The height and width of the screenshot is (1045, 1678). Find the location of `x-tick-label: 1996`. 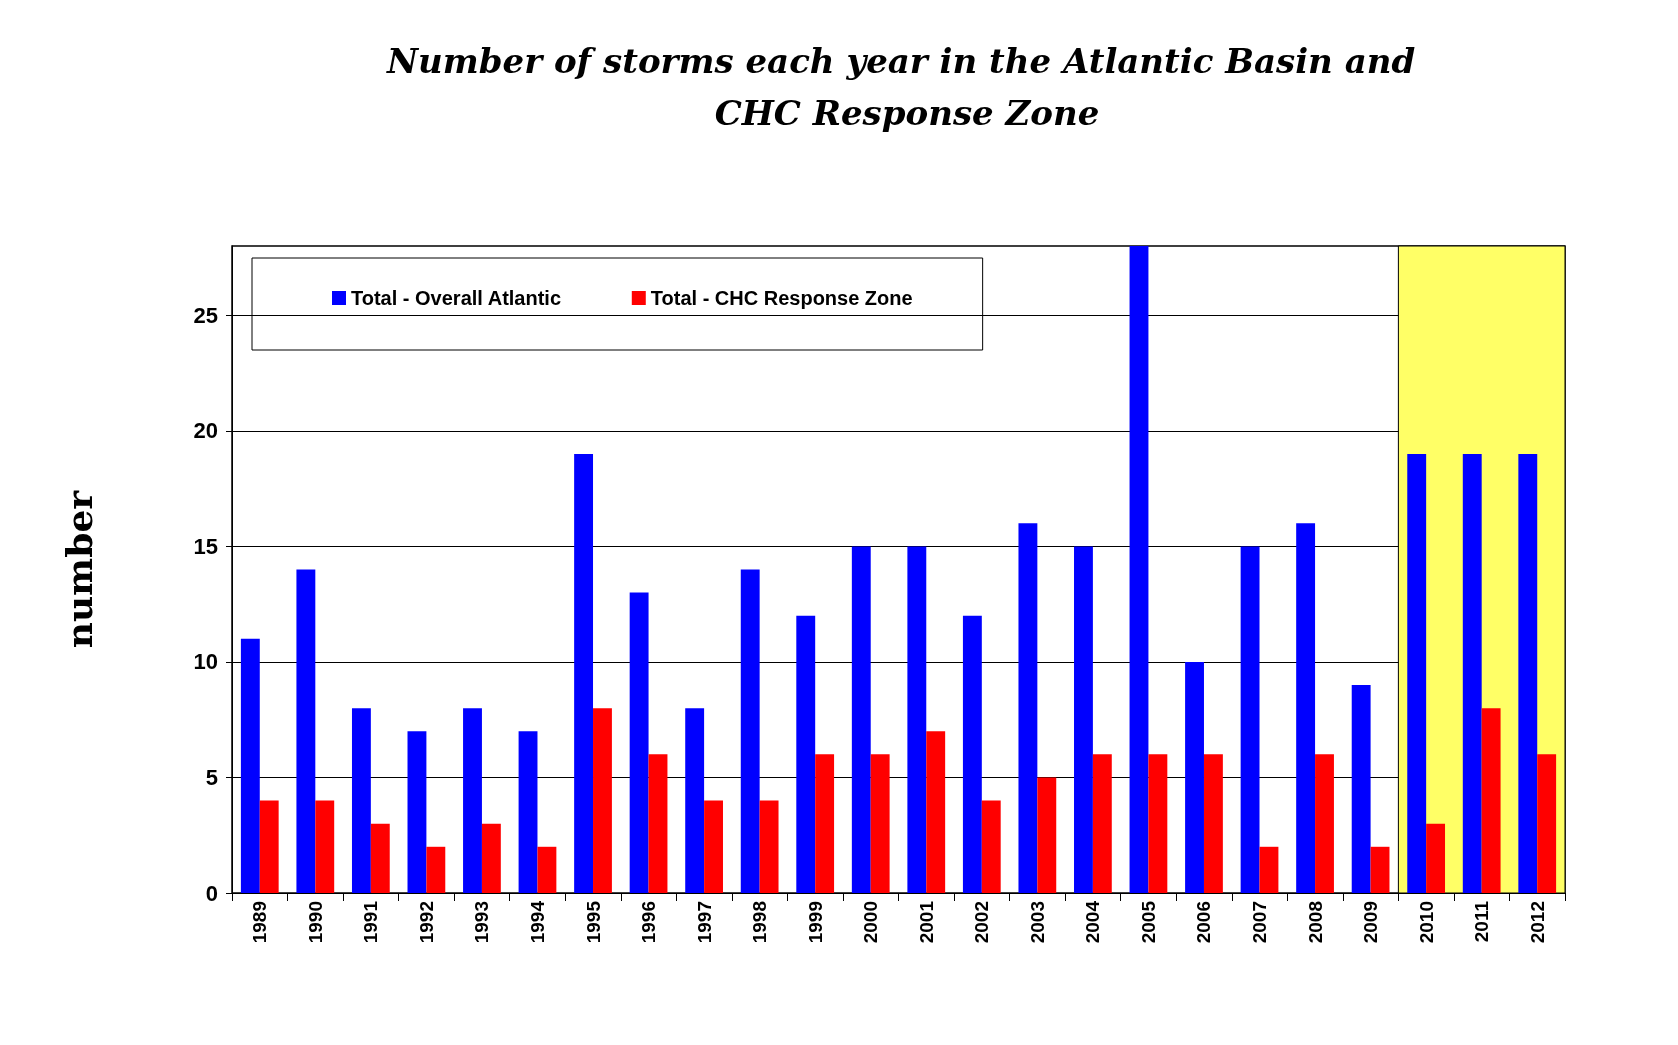

x-tick-label: 1996 is located at coordinates (649, 922).